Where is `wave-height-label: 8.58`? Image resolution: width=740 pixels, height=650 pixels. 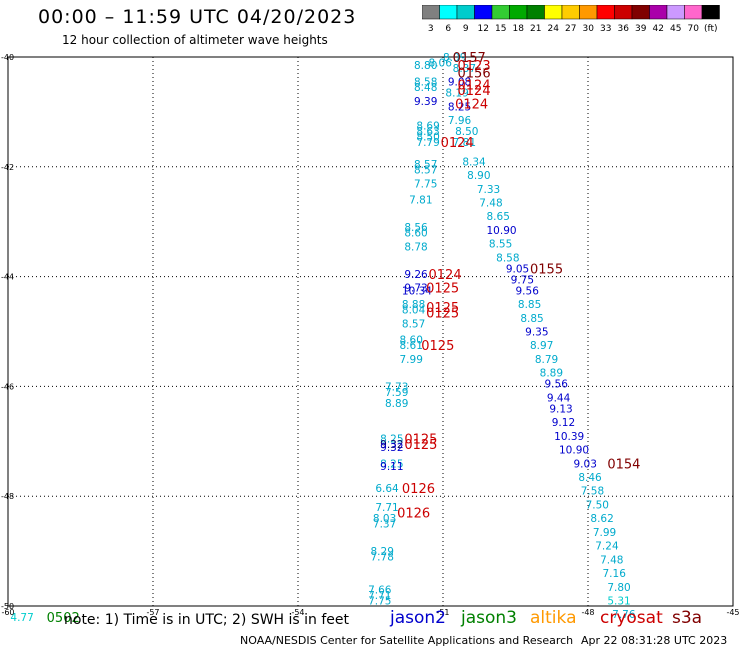 wave-height-label: 8.58 is located at coordinates (425, 83).